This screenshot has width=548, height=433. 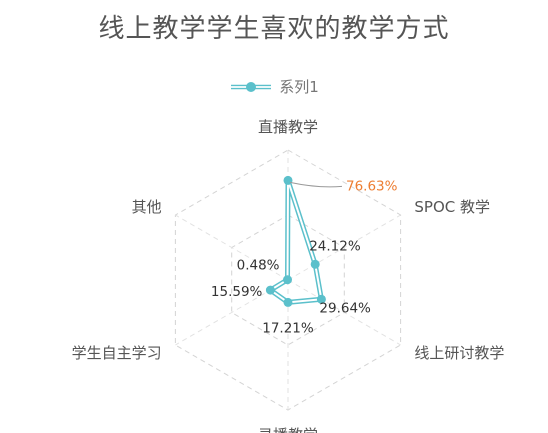 I want to click on data-label: 76.63%, so click(x=372, y=186).